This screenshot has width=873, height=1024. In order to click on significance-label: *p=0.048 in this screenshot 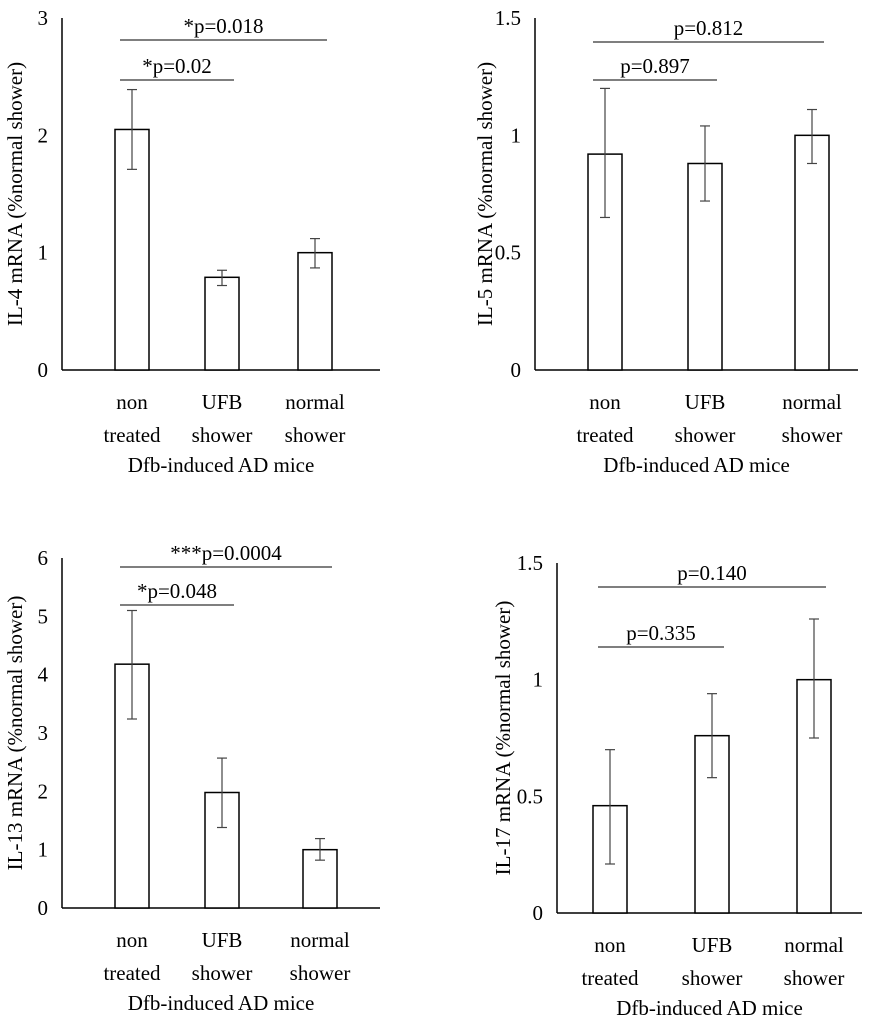, I will do `click(177, 591)`.